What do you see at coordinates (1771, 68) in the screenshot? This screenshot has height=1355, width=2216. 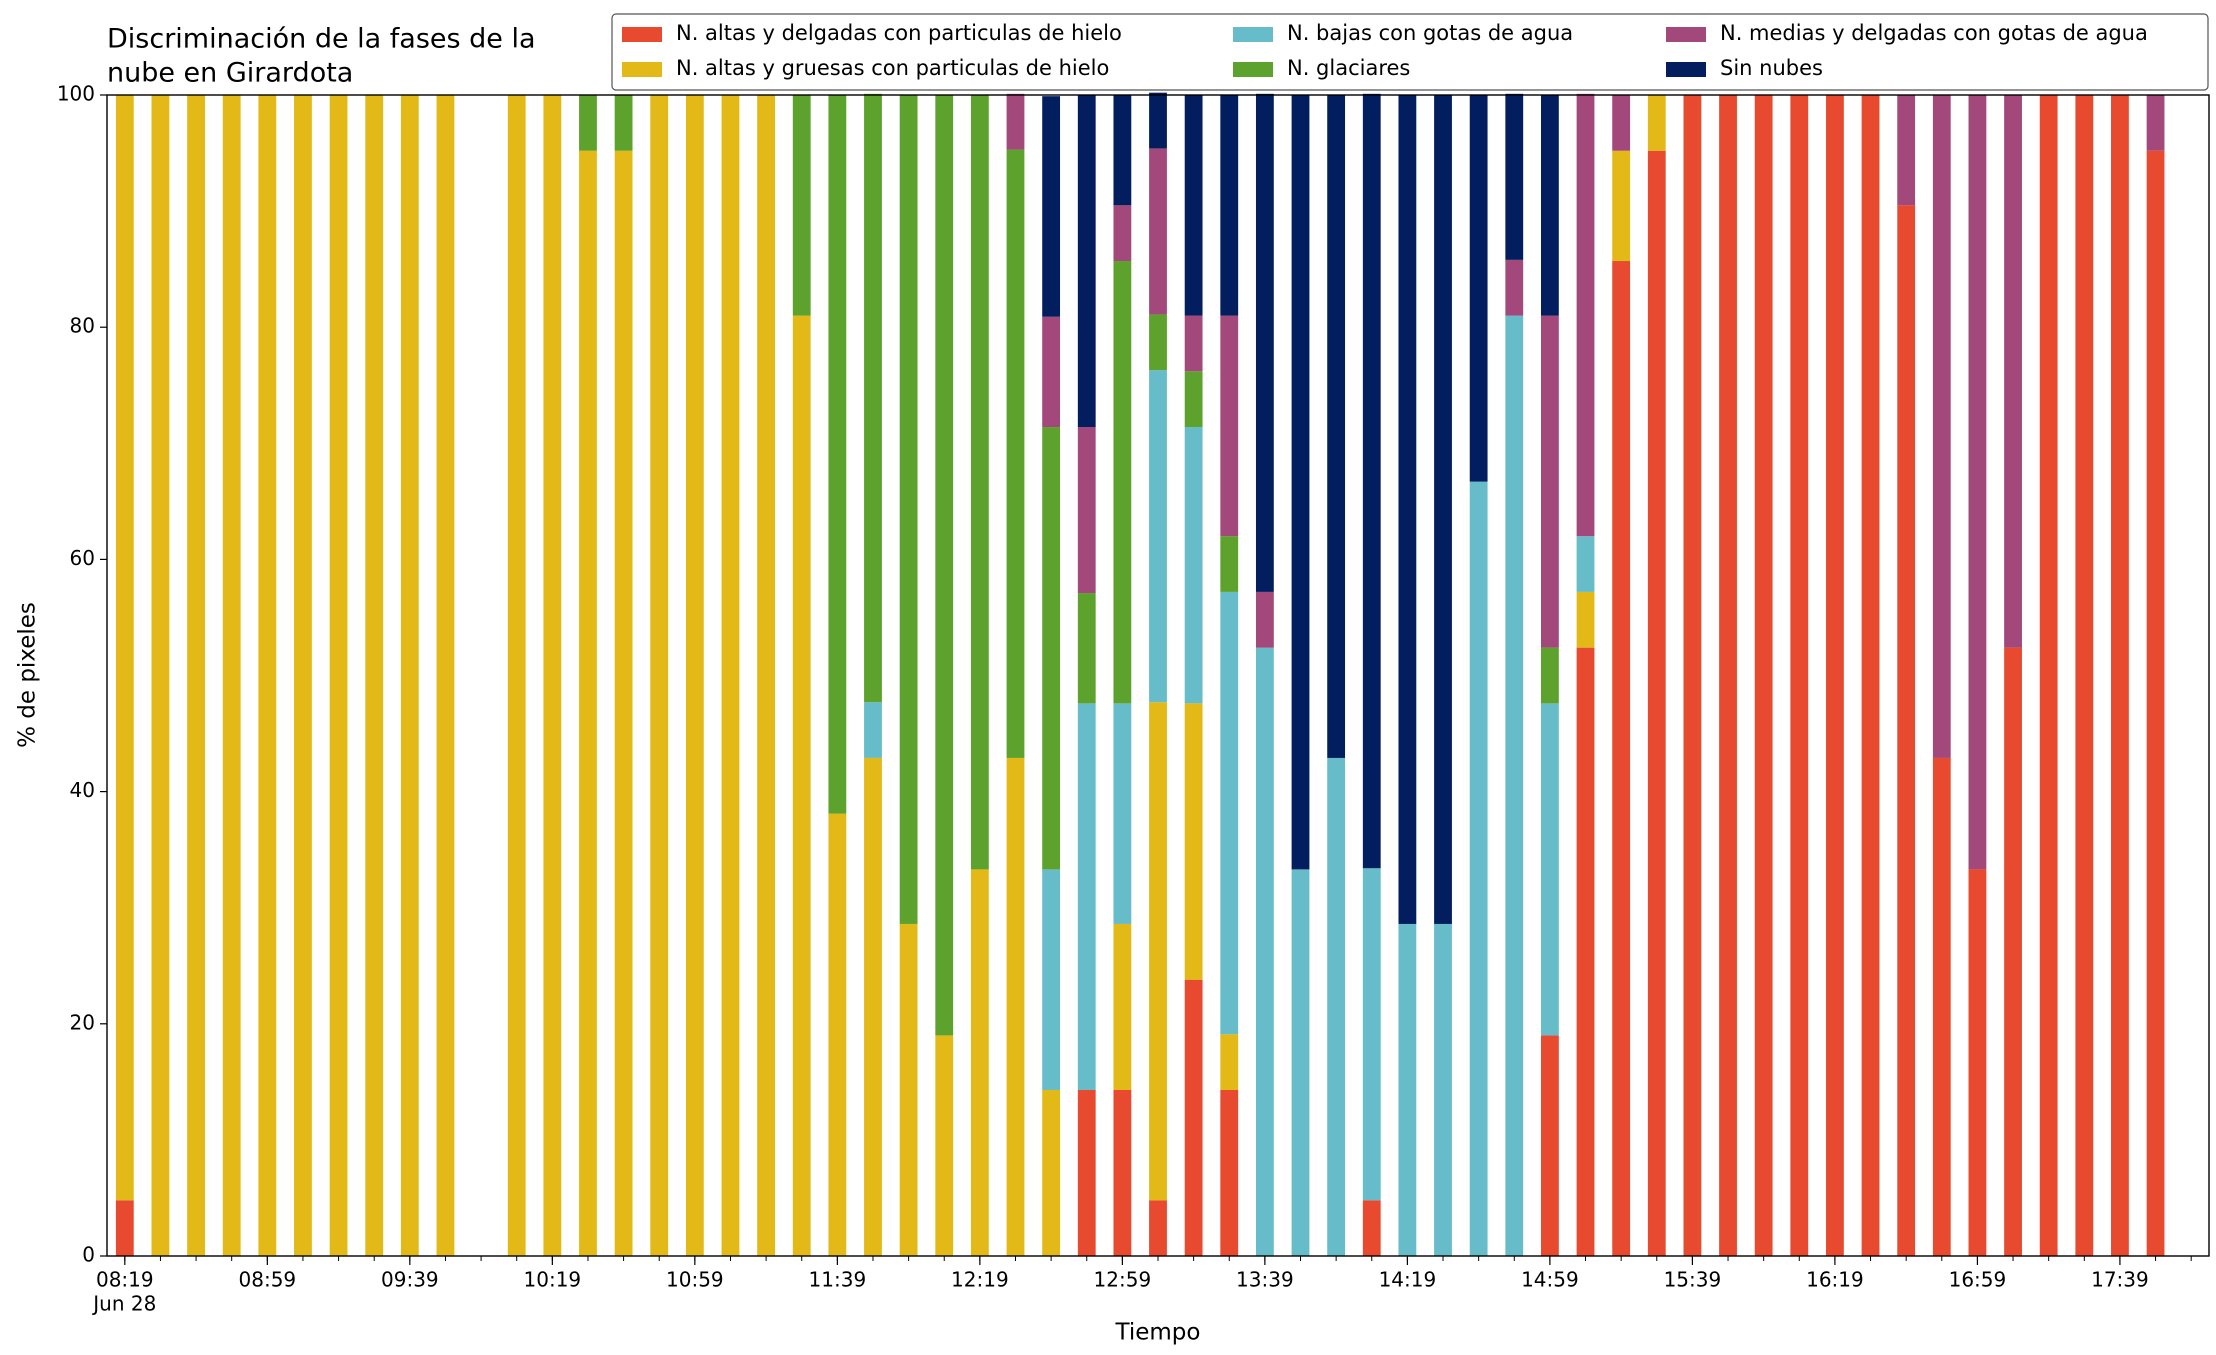 I see `legend-label: Sin nubes` at bounding box center [1771, 68].